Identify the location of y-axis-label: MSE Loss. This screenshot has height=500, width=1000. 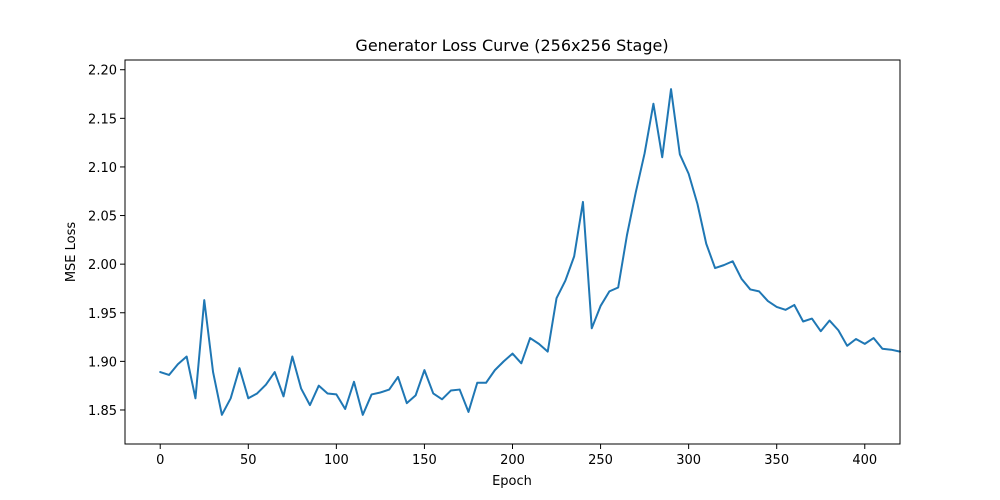
(71, 252).